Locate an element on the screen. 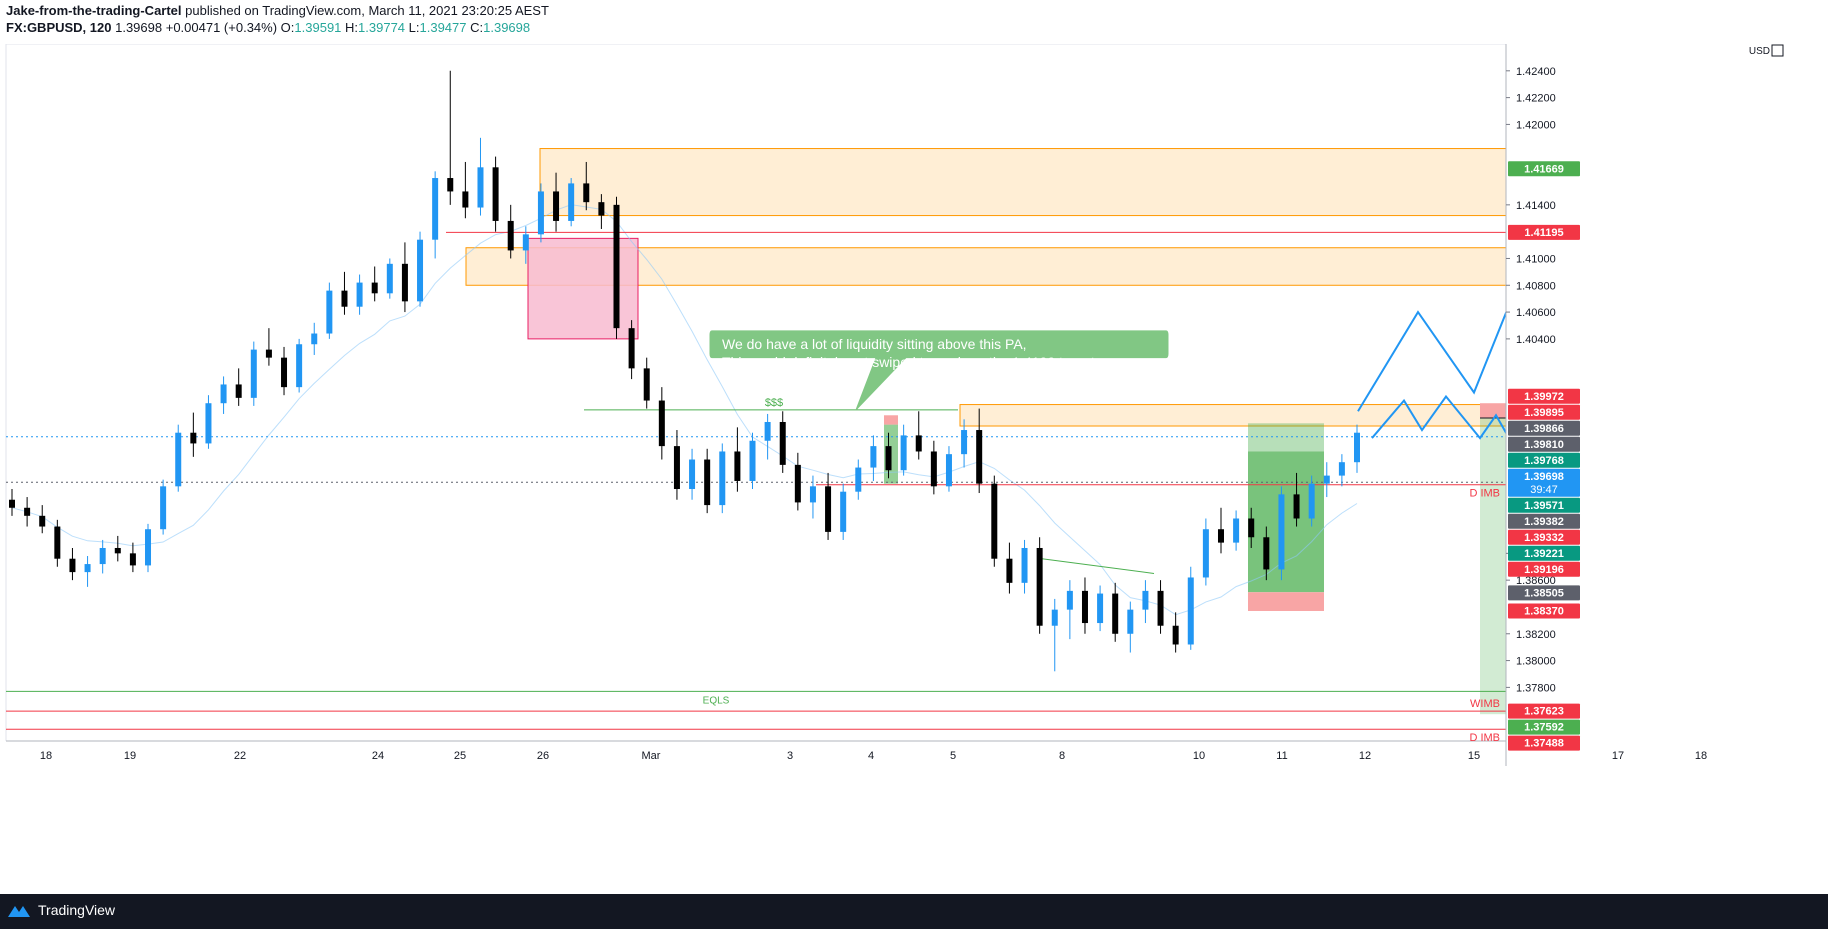  order-block-zone is located at coordinates (583, 288).